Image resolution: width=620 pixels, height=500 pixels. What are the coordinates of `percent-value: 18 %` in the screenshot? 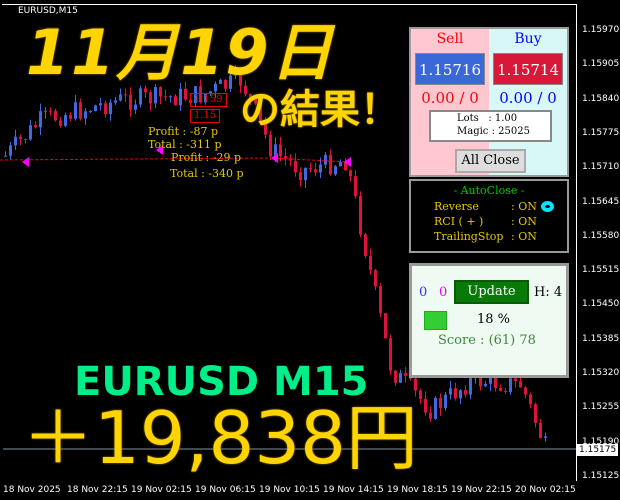 It's located at (494, 319).